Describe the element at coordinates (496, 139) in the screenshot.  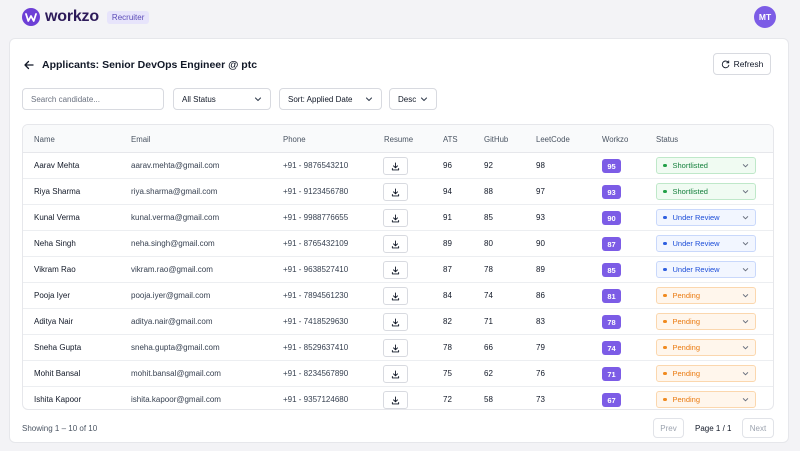
I see `header-github: GitHub` at that location.